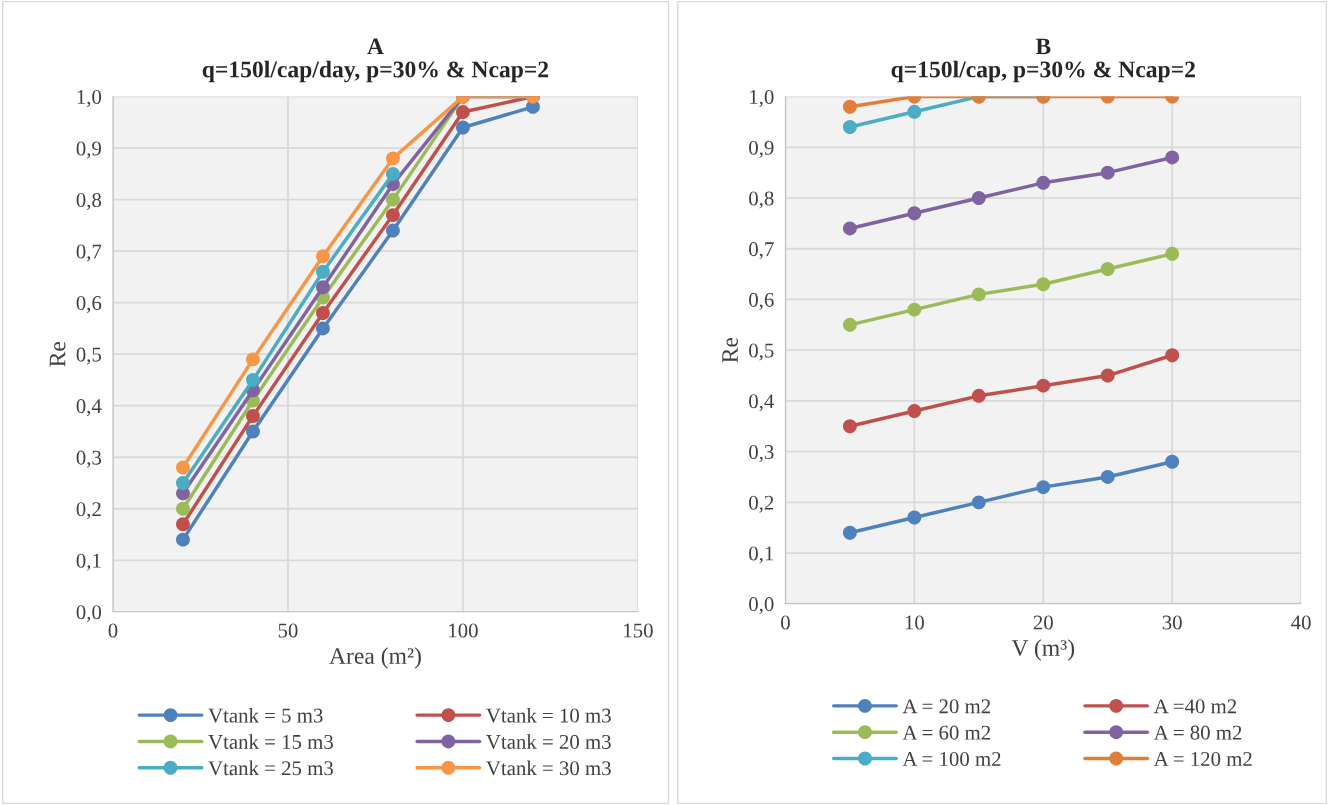 Image resolution: width=1329 pixels, height=805 pixels. I want to click on x-axis-title: V (m³), so click(1043, 650).